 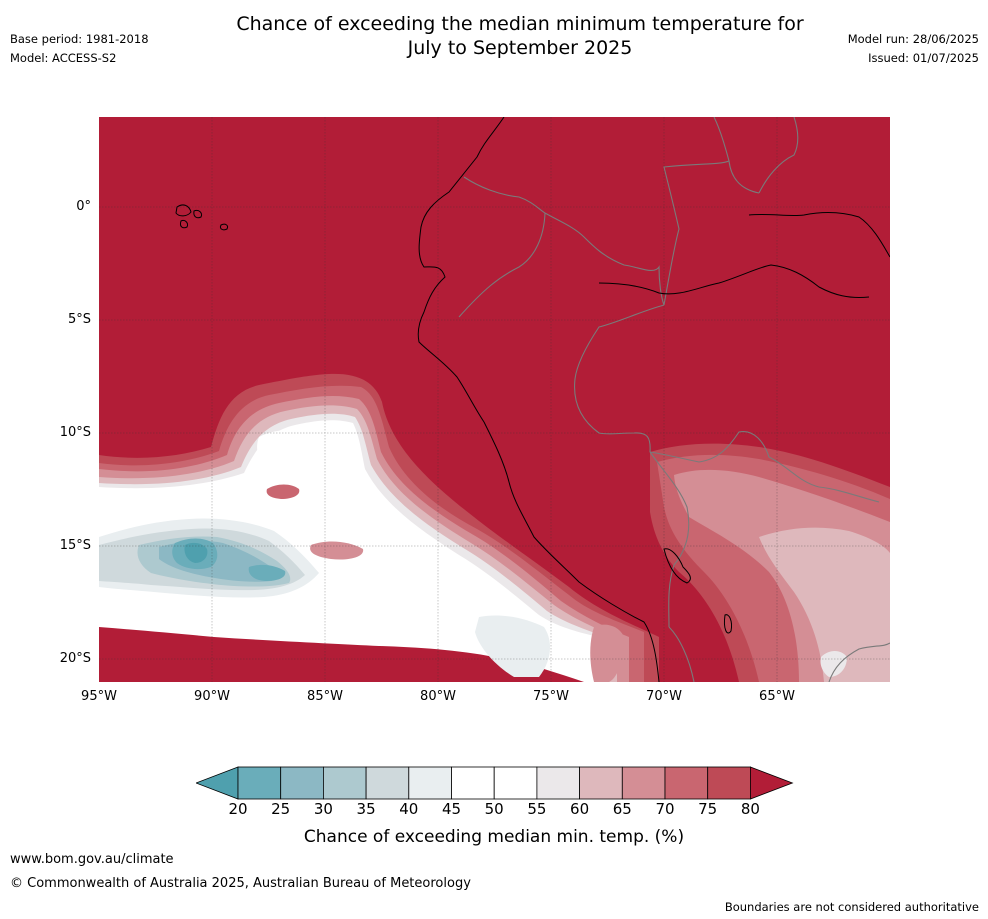 I want to click on colorbar-tick-45: 45, so click(x=451, y=809).